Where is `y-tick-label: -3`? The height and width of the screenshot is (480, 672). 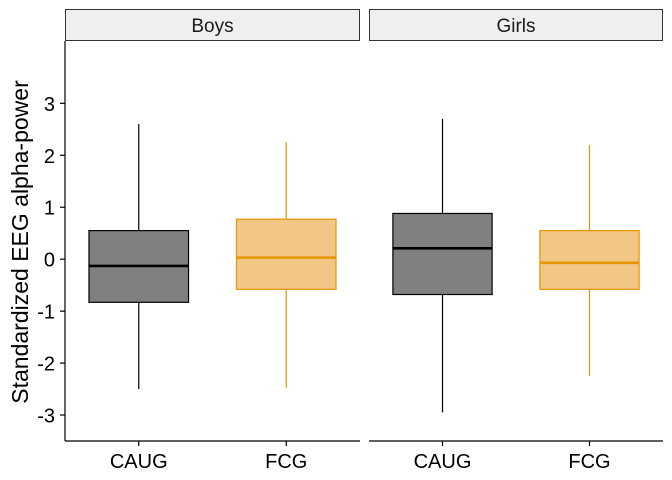
y-tick-label: -3 is located at coordinates (46, 417).